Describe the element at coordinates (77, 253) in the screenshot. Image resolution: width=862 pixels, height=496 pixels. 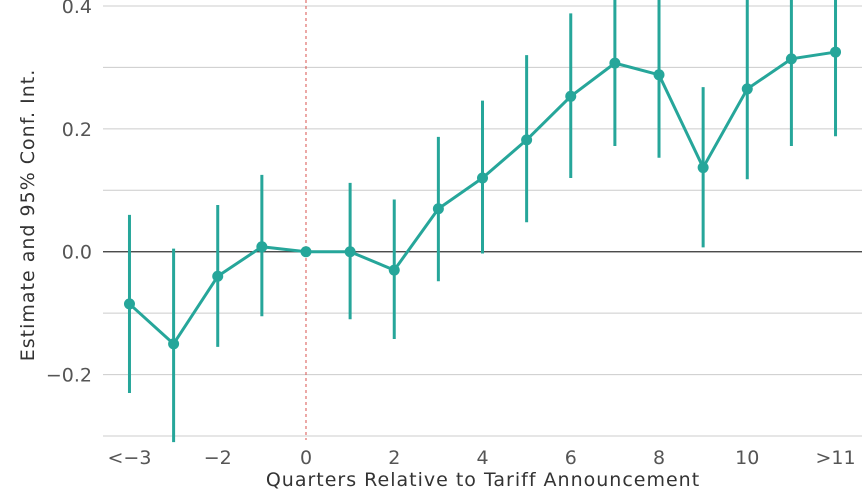
I see `y-tick-label: 0.0` at that location.